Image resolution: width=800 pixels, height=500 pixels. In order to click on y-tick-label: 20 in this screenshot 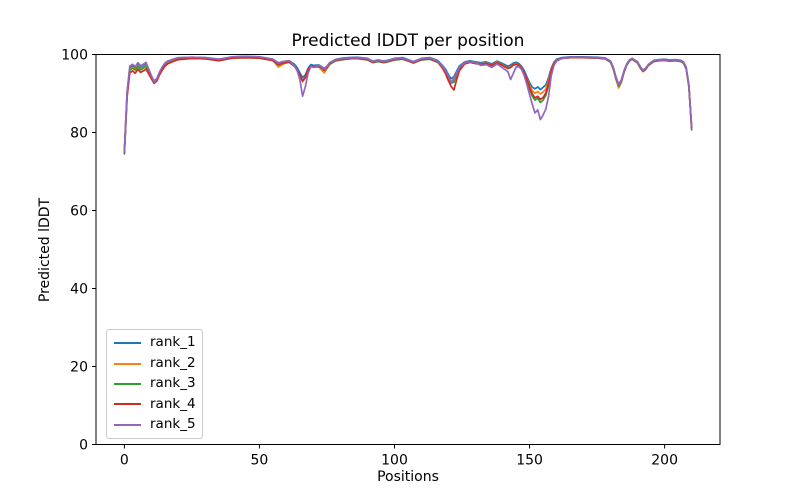, I will do `click(79, 368)`.